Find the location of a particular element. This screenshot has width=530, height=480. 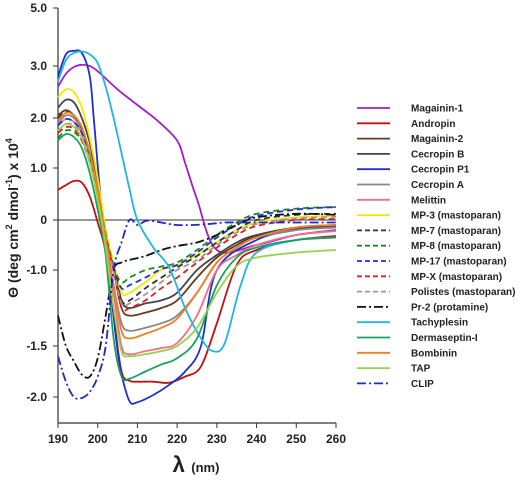

y-tick-label: 2.0 is located at coordinates (38, 118).